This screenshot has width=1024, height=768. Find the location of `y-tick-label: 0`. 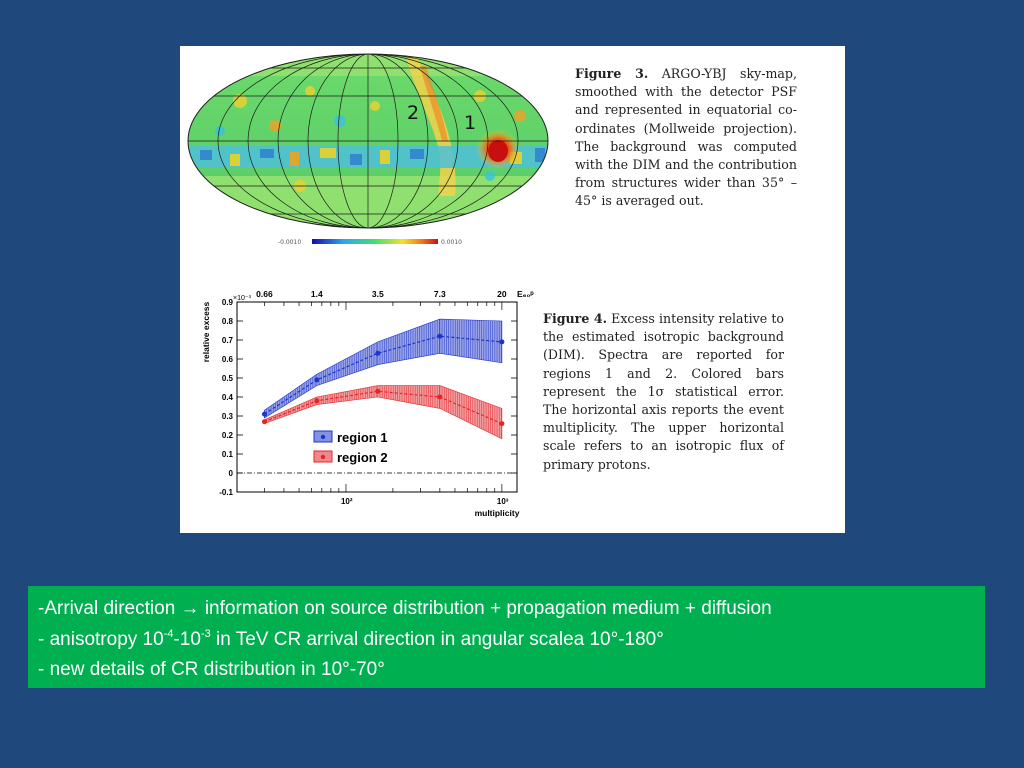

y-tick-label: 0 is located at coordinates (231, 473).